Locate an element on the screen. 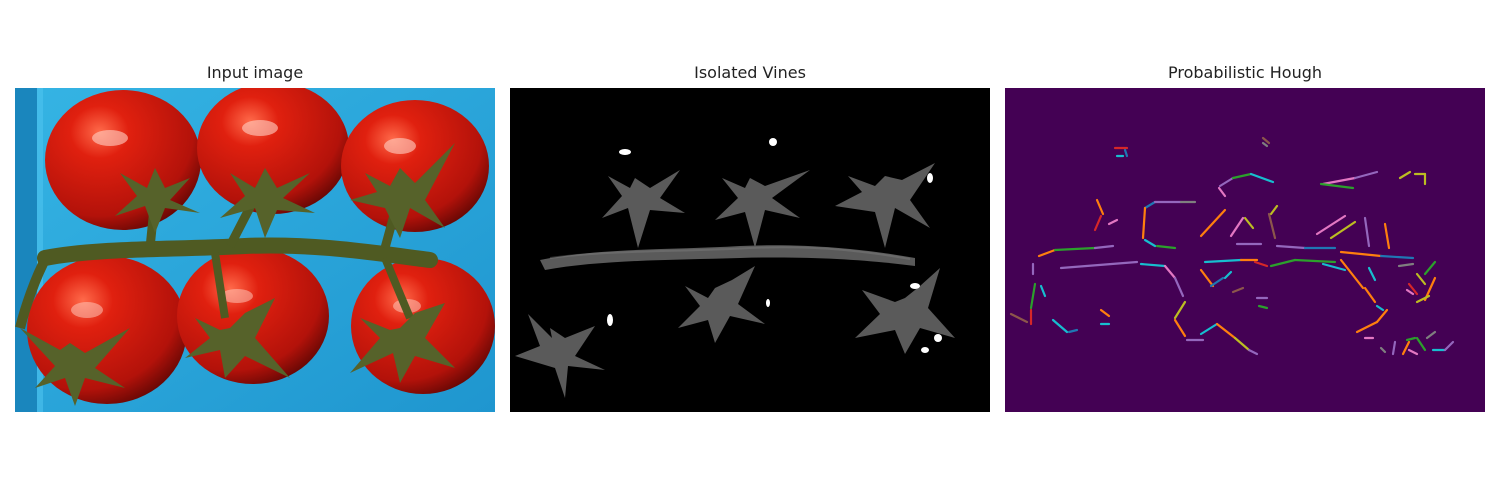 The width and height of the screenshot is (1500, 500). panel-title-probabilistic-hough: Probabilistic Hough is located at coordinates (1245, 72).